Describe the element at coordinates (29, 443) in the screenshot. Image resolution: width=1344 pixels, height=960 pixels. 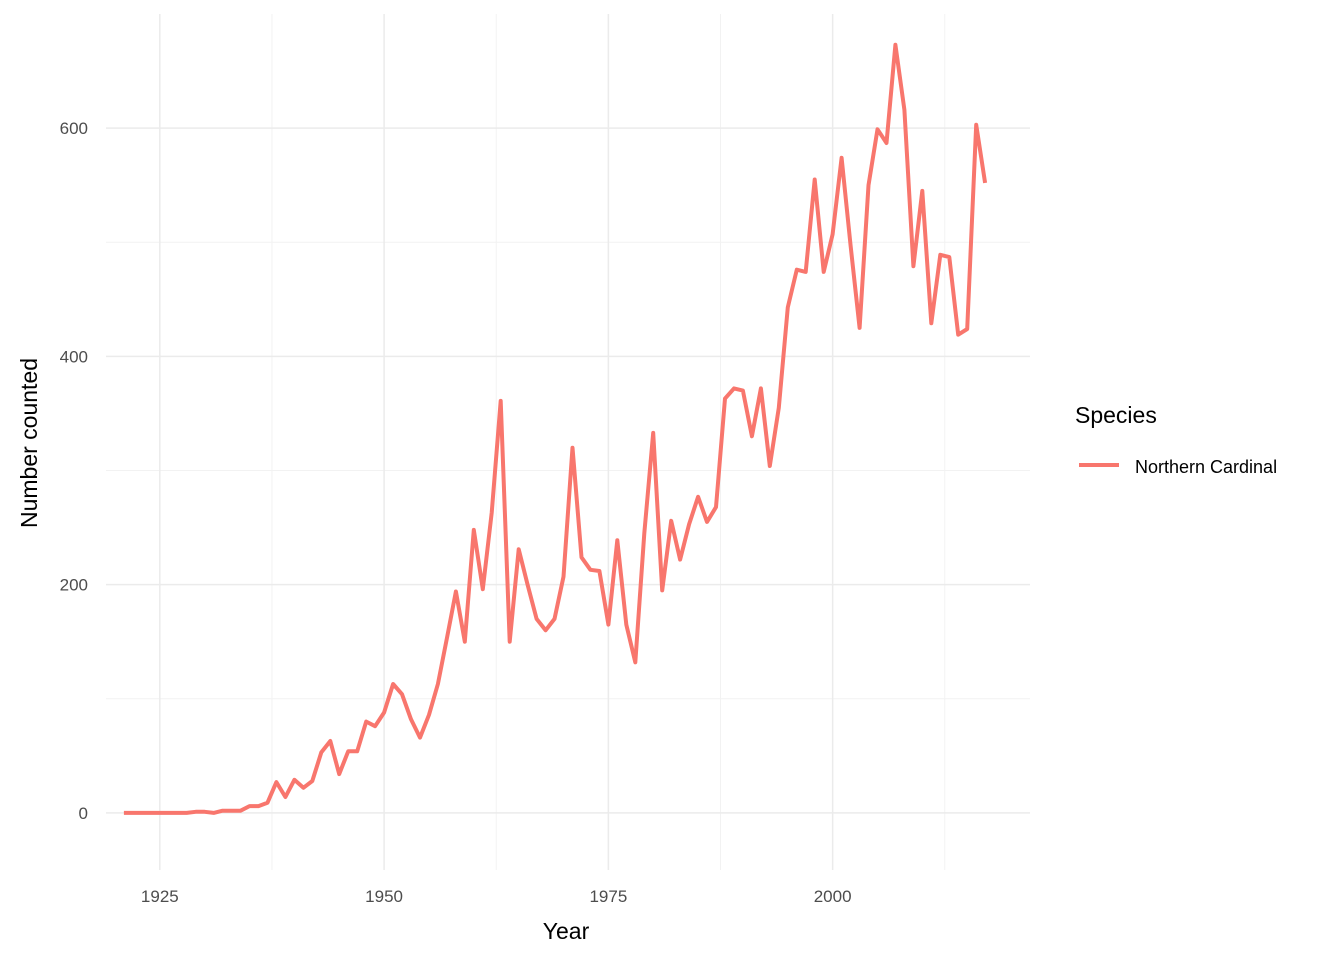
I see `y-axis-title: Number counted` at that location.